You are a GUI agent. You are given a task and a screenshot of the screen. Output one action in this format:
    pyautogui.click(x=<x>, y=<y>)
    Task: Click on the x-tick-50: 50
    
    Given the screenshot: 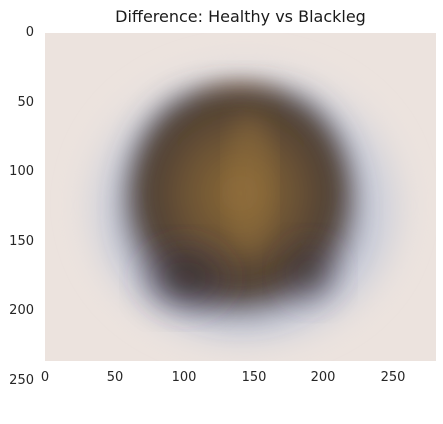 What is the action you would take?
    pyautogui.click(x=115, y=377)
    